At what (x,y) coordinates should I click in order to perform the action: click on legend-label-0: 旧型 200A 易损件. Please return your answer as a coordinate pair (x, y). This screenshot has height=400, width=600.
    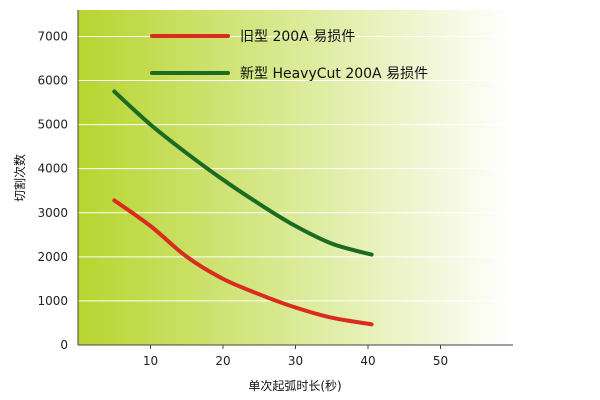
    Looking at the image, I should click on (297, 37).